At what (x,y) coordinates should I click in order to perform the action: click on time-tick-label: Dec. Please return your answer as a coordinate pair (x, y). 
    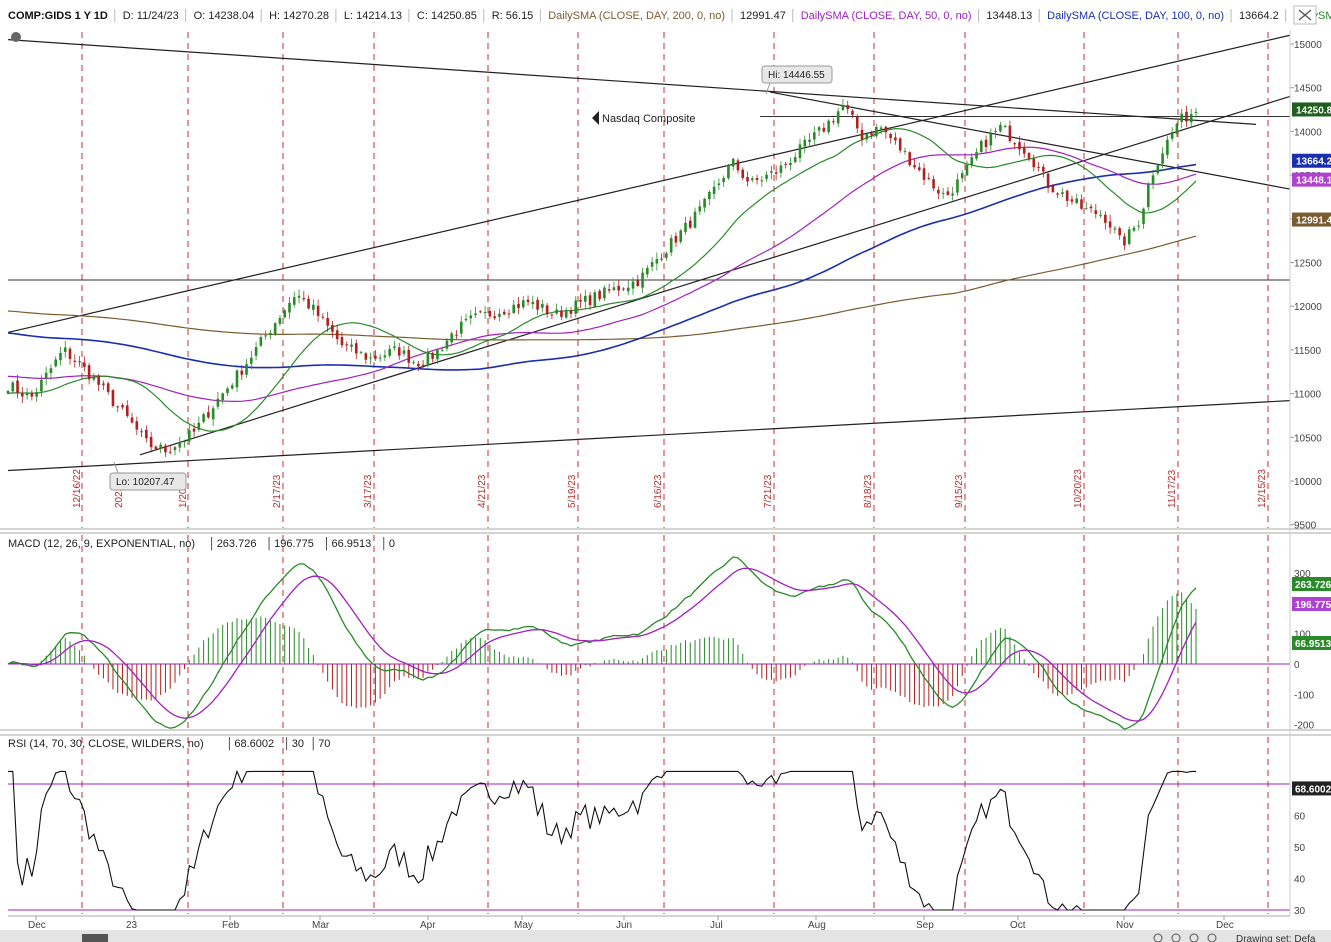
    Looking at the image, I should click on (1225, 925).